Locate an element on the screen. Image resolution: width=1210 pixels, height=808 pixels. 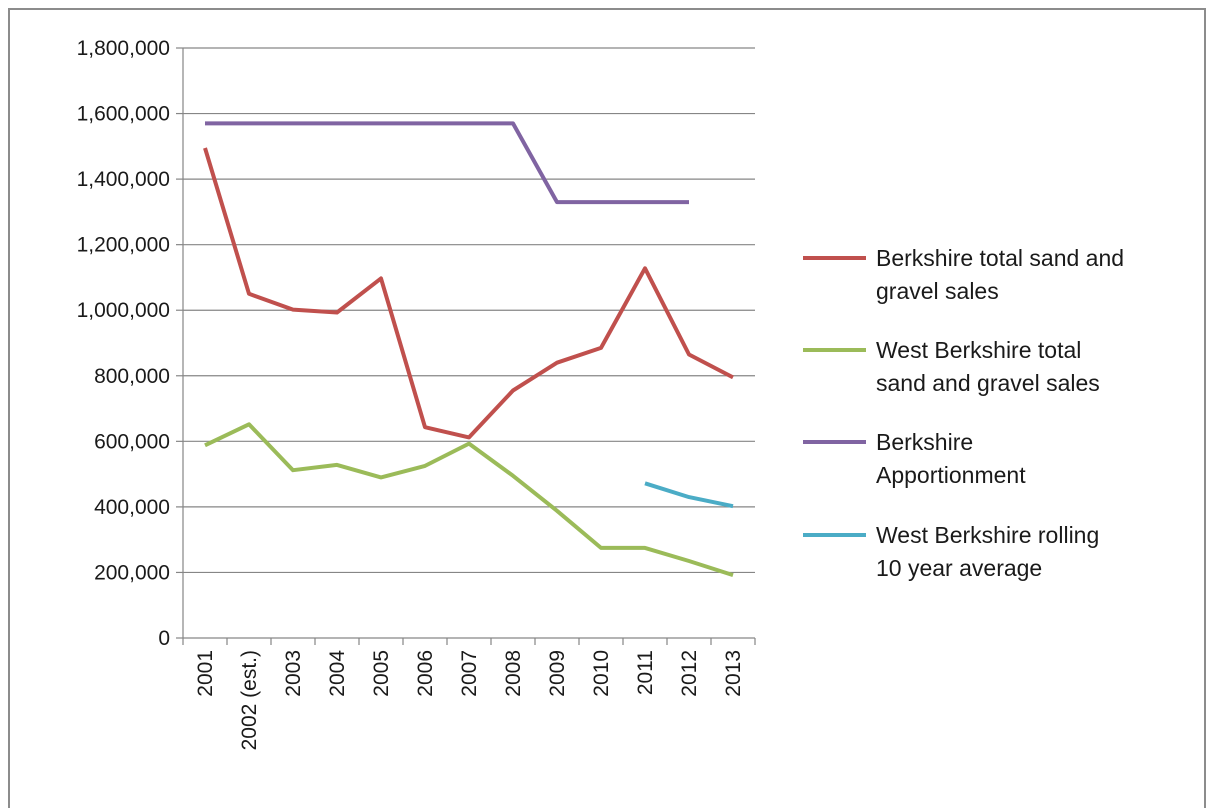
legend-label: sand and gravel sales is located at coordinates (988, 383).